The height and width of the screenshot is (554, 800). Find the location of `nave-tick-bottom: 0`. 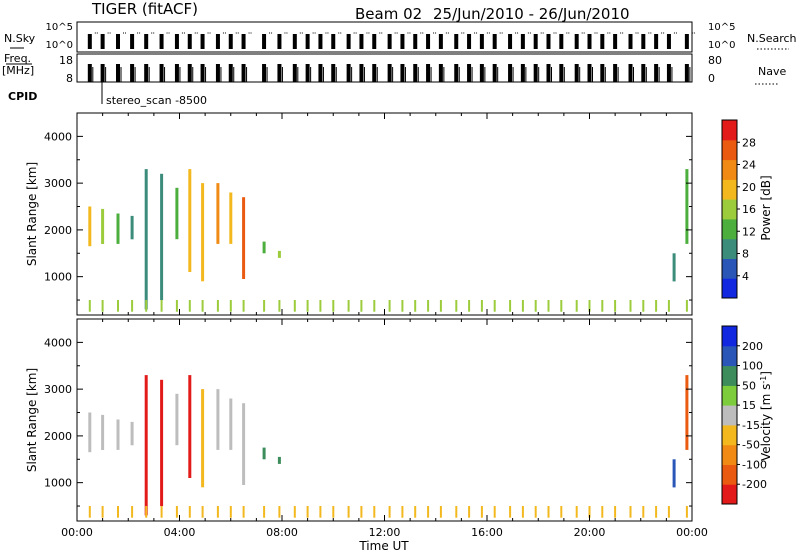

nave-tick-bottom: 0 is located at coordinates (711, 78).